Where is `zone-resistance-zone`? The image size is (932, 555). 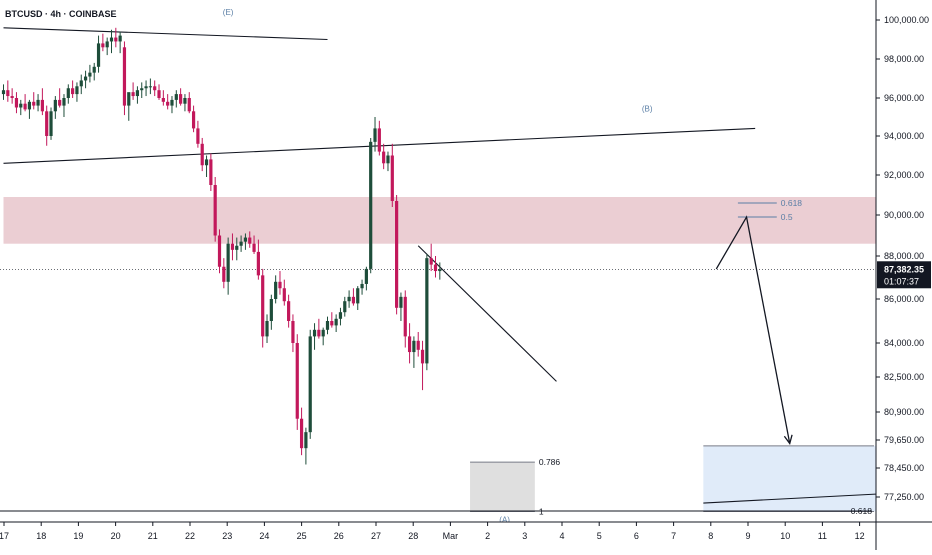
zone-resistance-zone is located at coordinates (440, 220).